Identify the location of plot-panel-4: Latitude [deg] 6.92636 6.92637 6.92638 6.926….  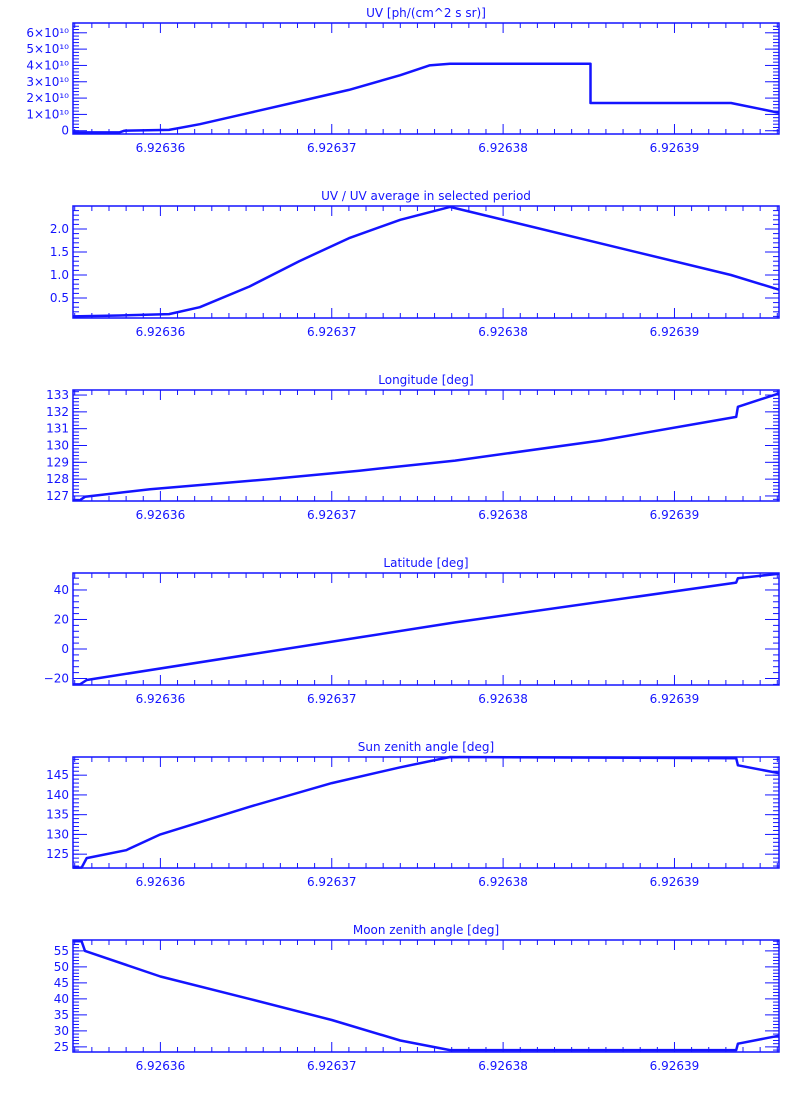
(412, 631).